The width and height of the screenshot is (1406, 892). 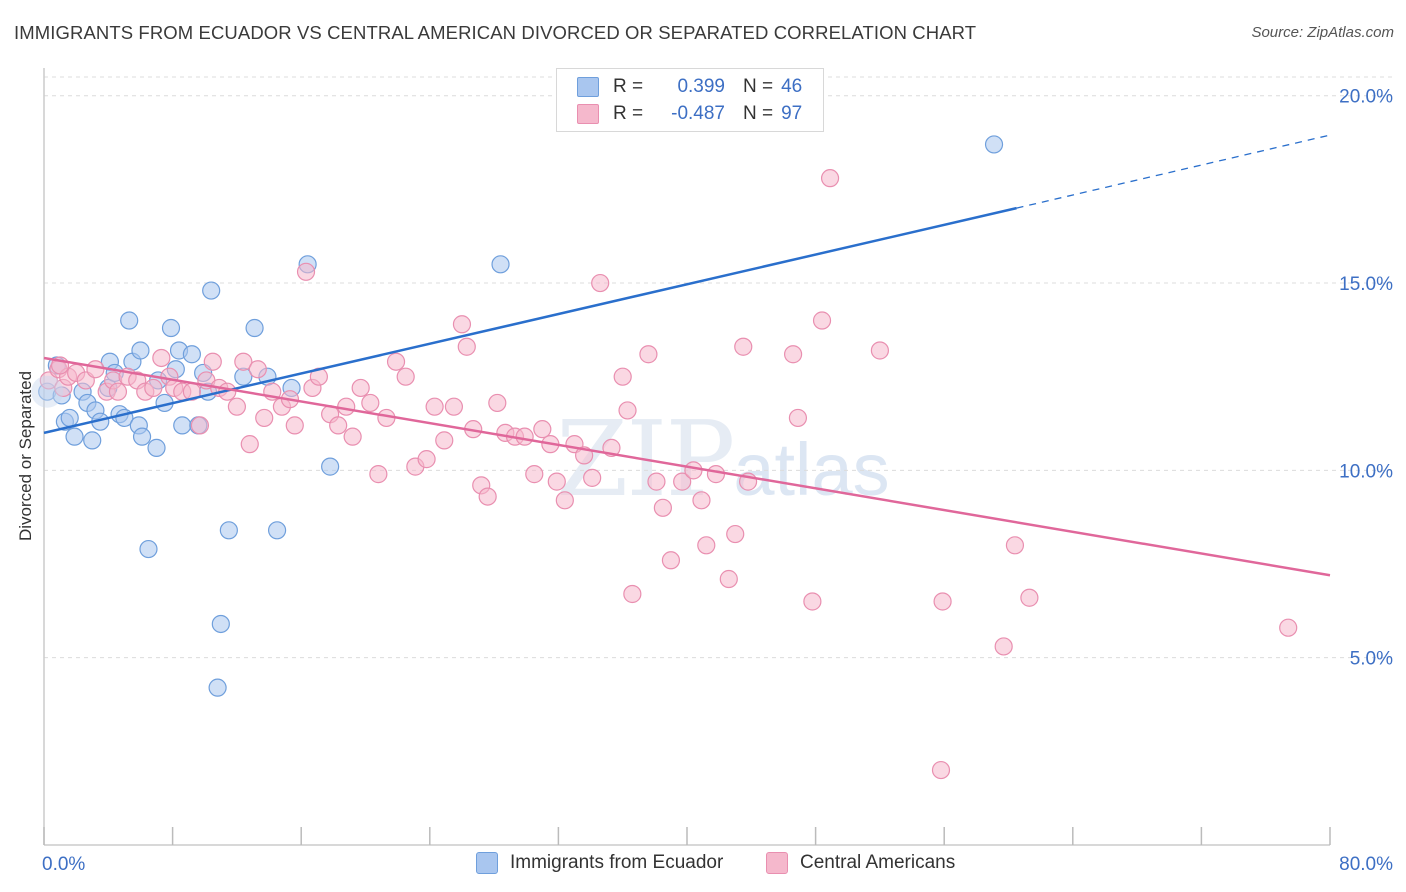 I want to click on ecuador-trend-extension, so click(x=1173, y=171).